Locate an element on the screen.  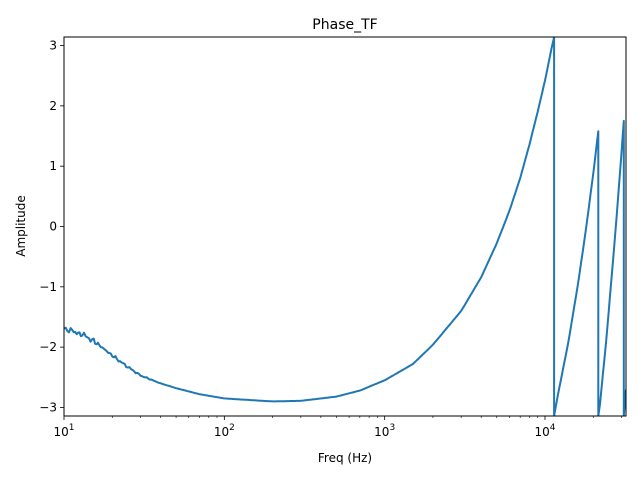
y-tick-label: −1 is located at coordinates (48, 287).